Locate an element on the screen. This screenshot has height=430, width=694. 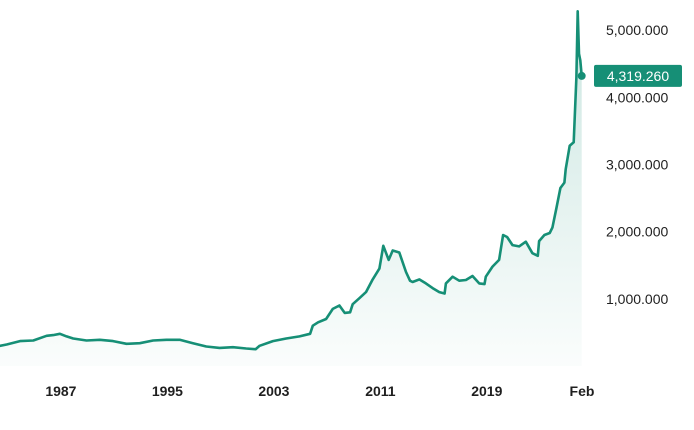
last-price-badge-bg is located at coordinates (638, 75).